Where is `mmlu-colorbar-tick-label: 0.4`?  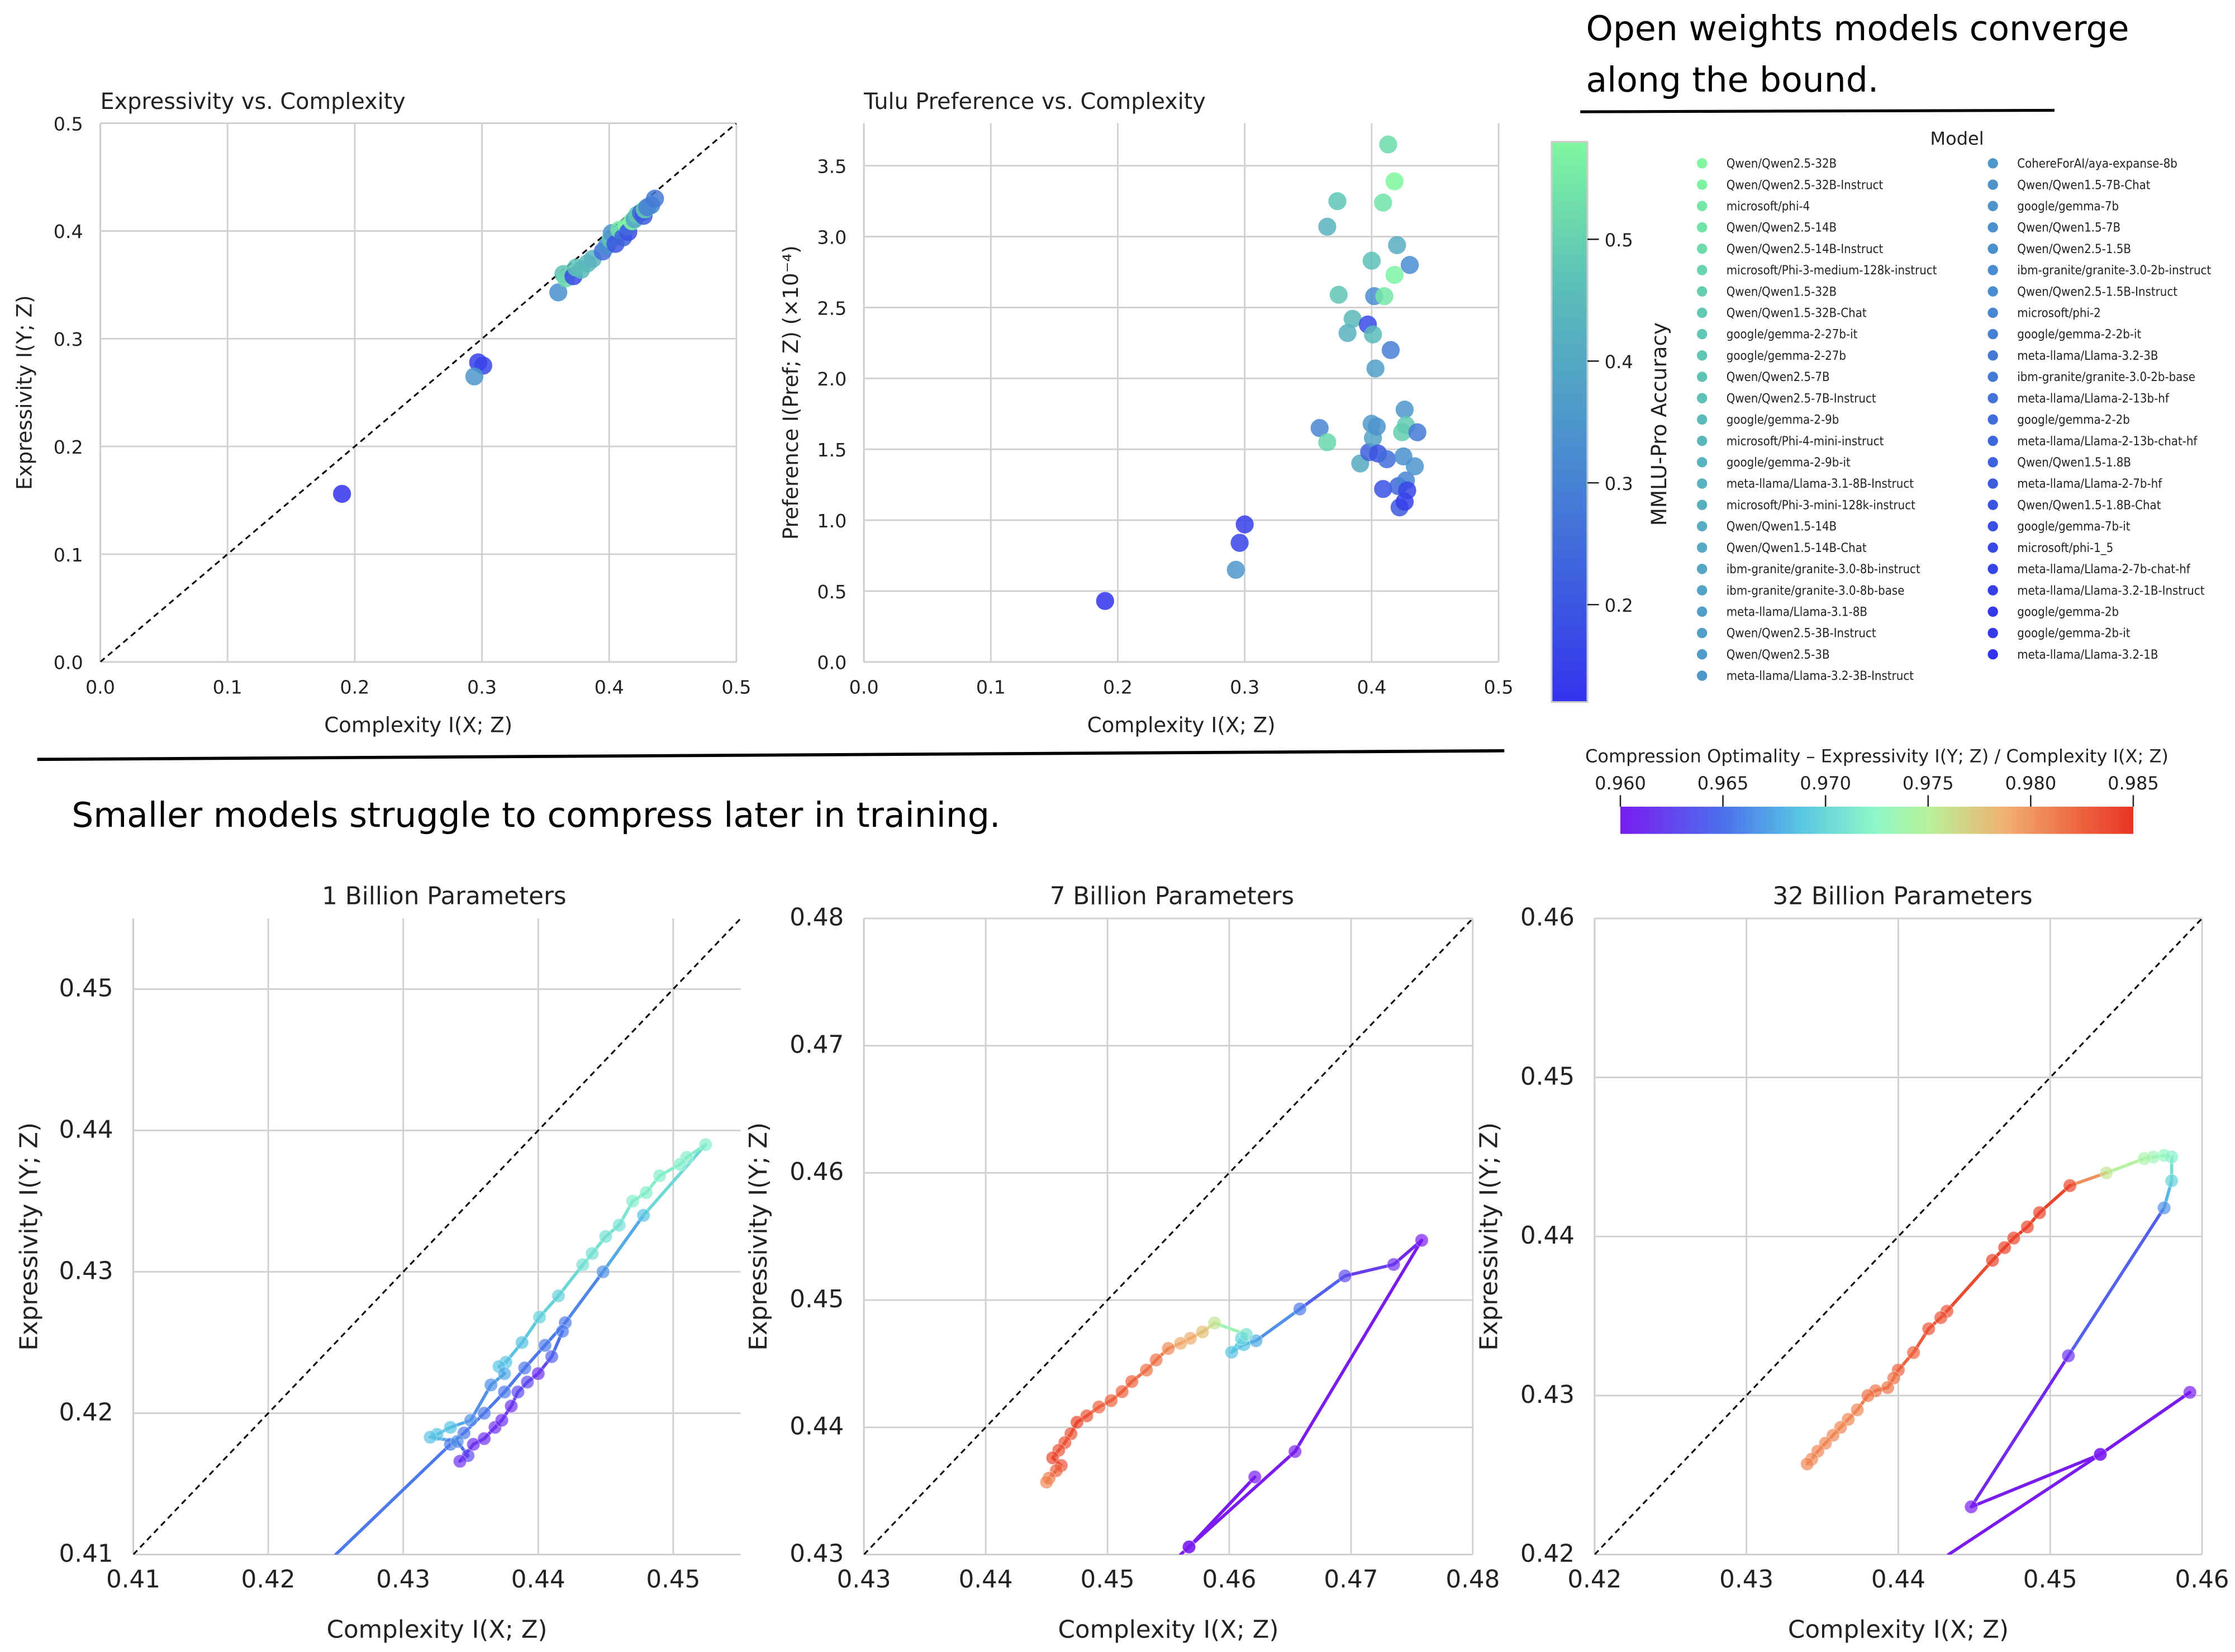 mmlu-colorbar-tick-label: 0.4 is located at coordinates (1619, 362).